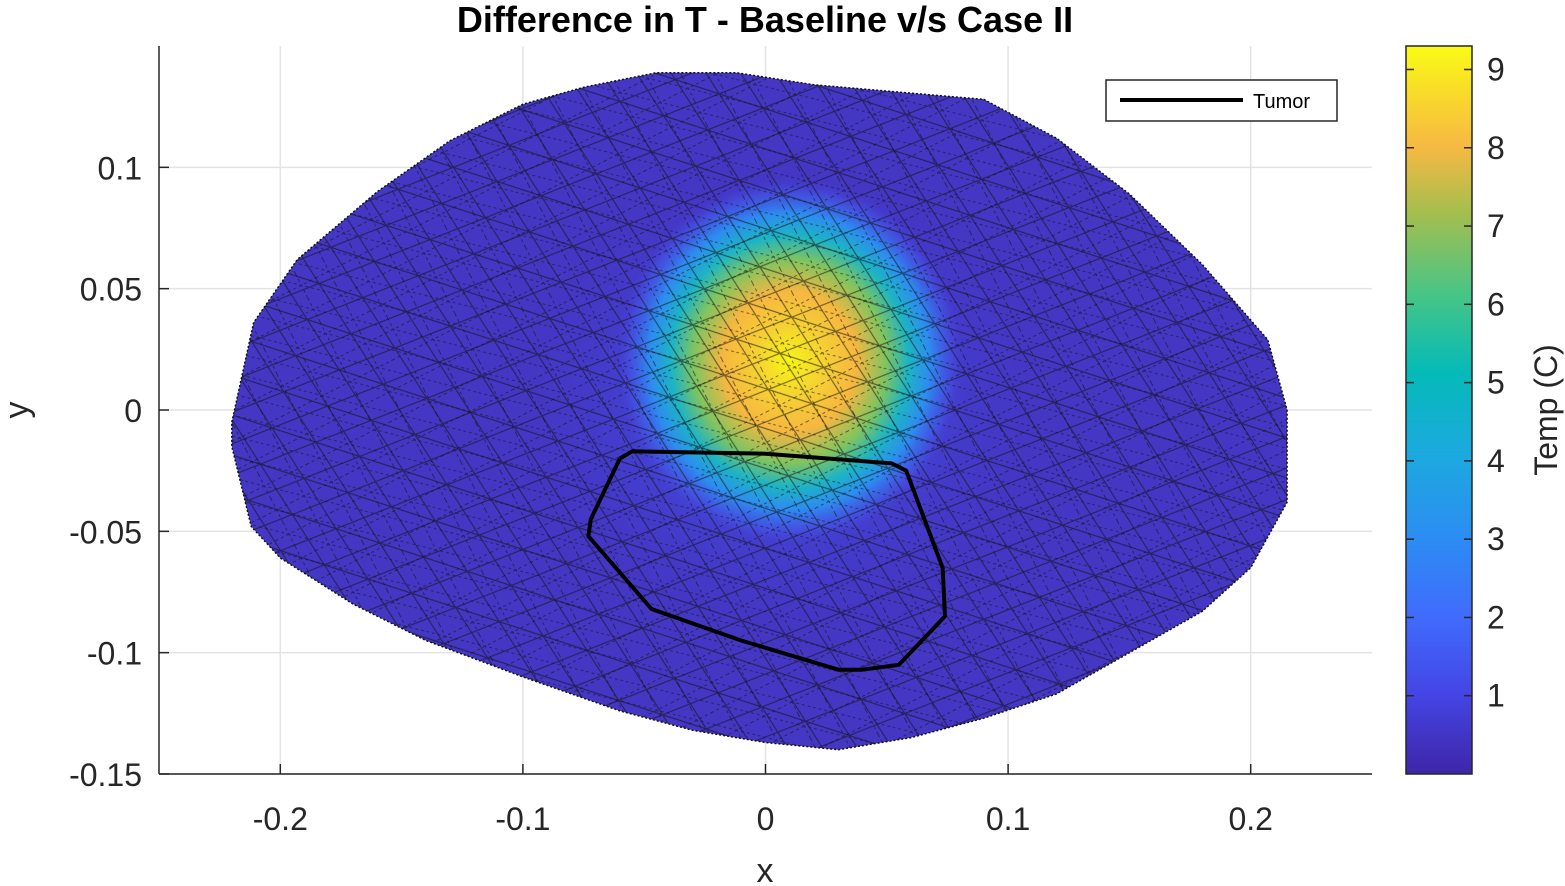 This screenshot has height=886, width=1565. I want to click on colorbar-label: Temp (C), so click(1546, 410).